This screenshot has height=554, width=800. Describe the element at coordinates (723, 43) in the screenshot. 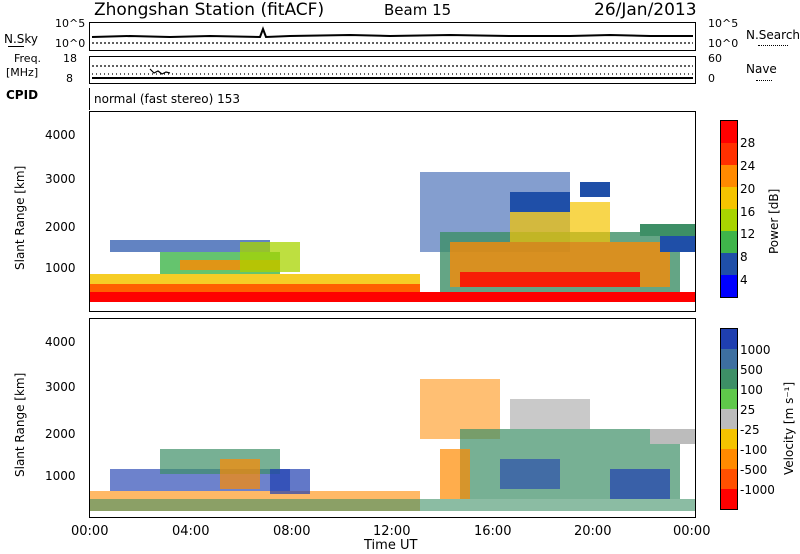

I see `nsearch-tick-bottom: 10^0` at that location.